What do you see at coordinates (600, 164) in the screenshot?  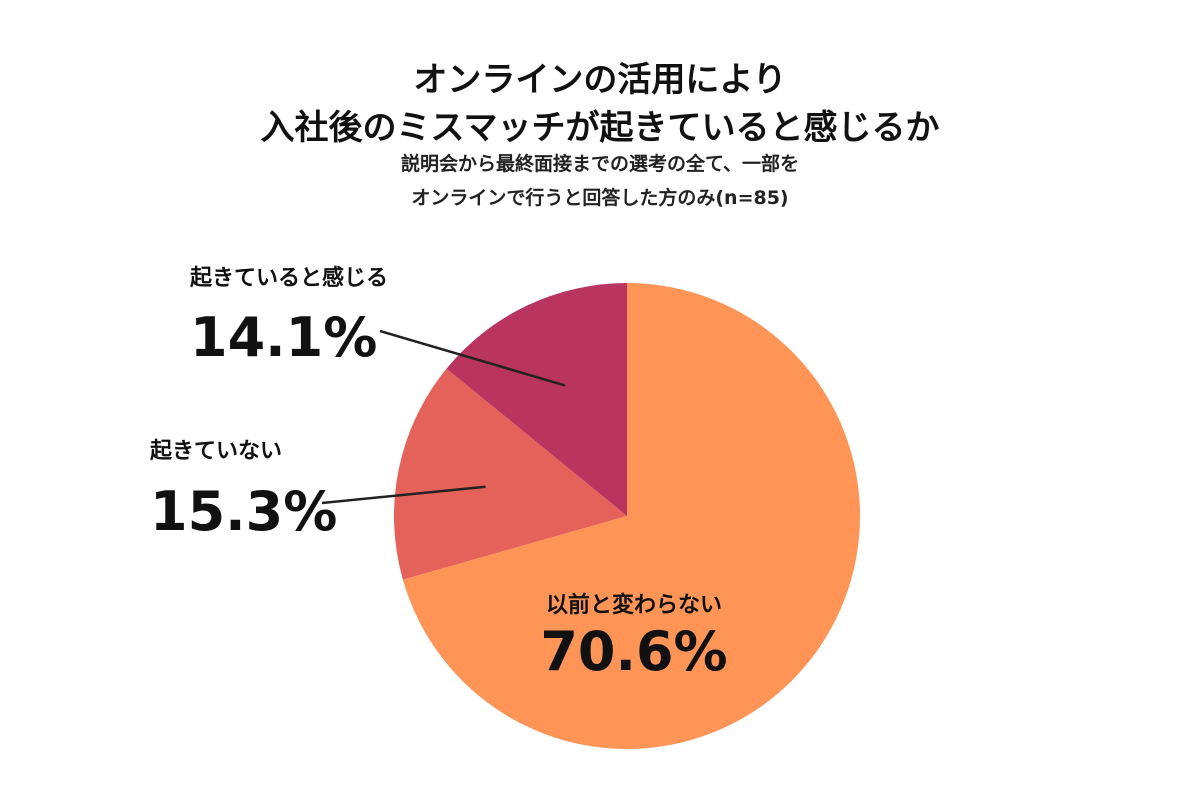 I see `chart-subtitle-line-1: 説明会から最終面接までの選考の全て、一部を` at bounding box center [600, 164].